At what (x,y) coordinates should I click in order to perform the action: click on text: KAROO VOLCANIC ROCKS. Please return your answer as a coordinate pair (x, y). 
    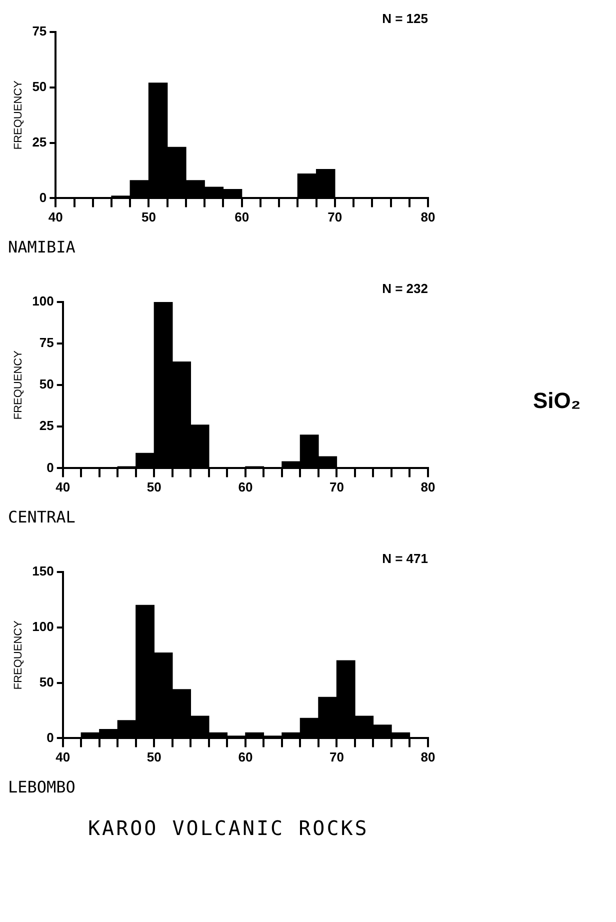
    Looking at the image, I should click on (228, 828).